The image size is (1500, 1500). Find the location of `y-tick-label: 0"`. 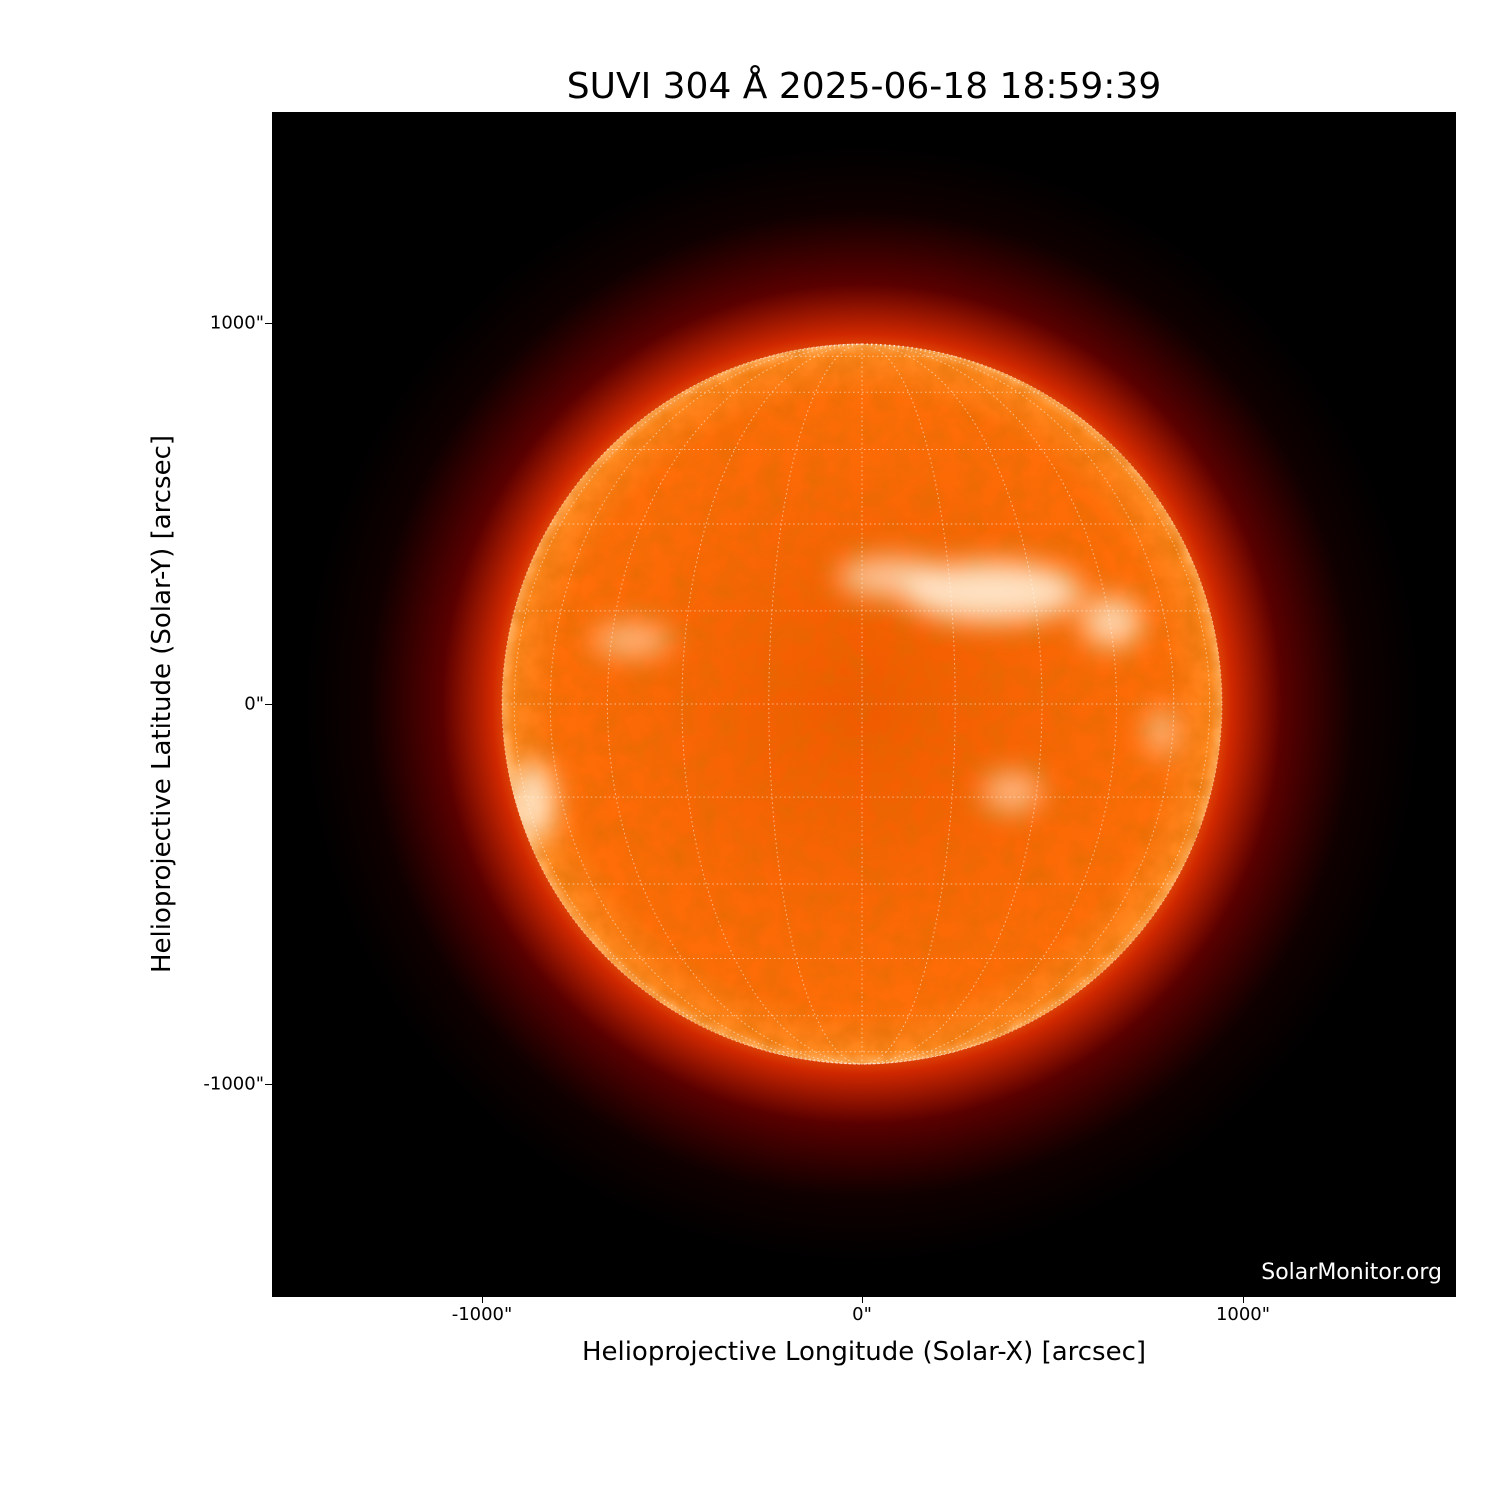

y-tick-label: 0" is located at coordinates (254, 704).